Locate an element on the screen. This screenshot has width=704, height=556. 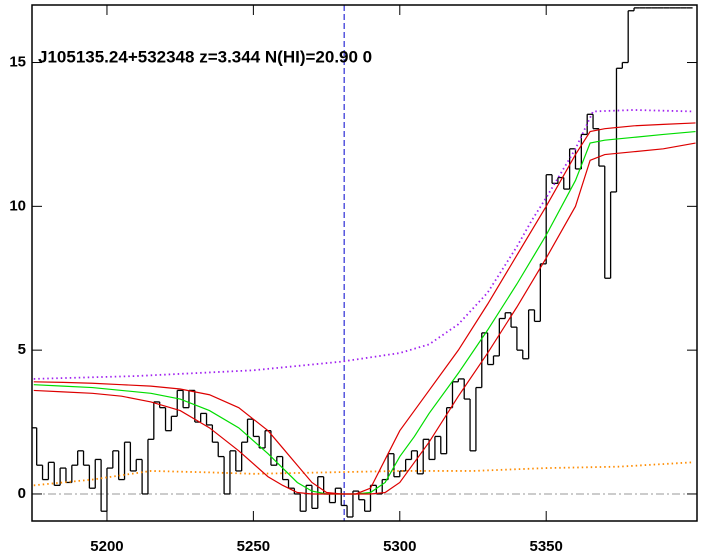
y-tick-label: 15 is located at coordinates (17, 61).